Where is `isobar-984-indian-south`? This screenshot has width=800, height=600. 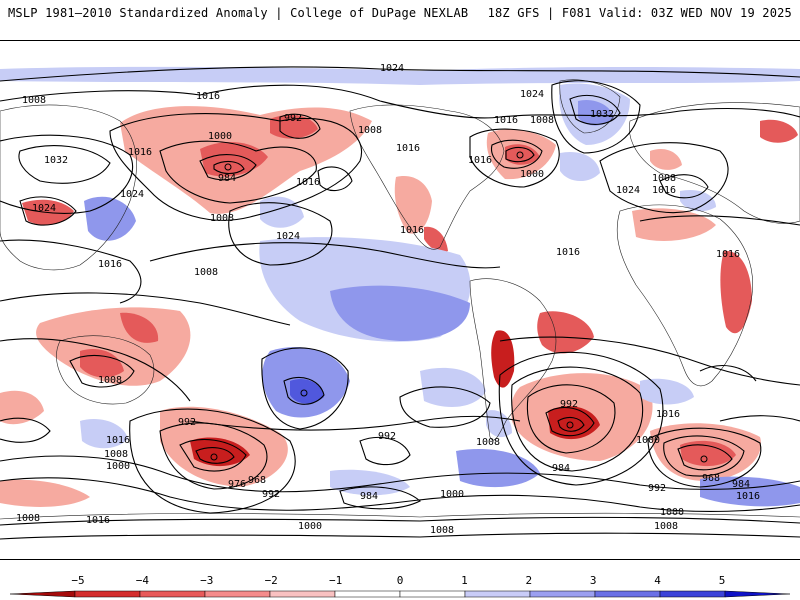 isobar-984-indian-south is located at coordinates (704, 456).